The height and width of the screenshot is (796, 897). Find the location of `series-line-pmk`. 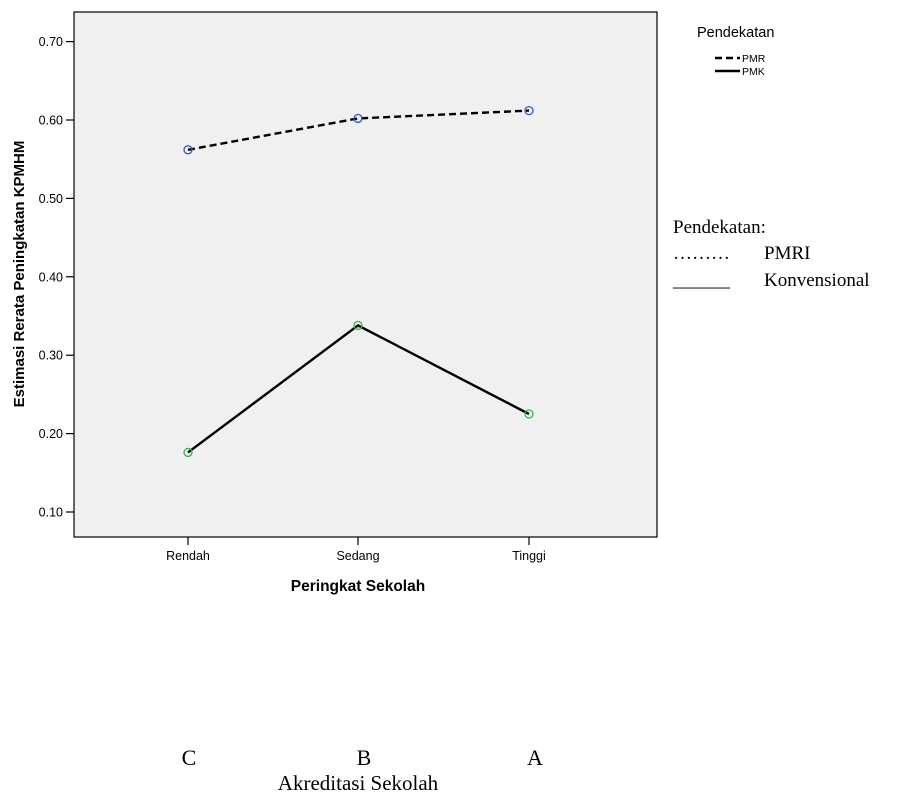

series-line-pmk is located at coordinates (358, 388).